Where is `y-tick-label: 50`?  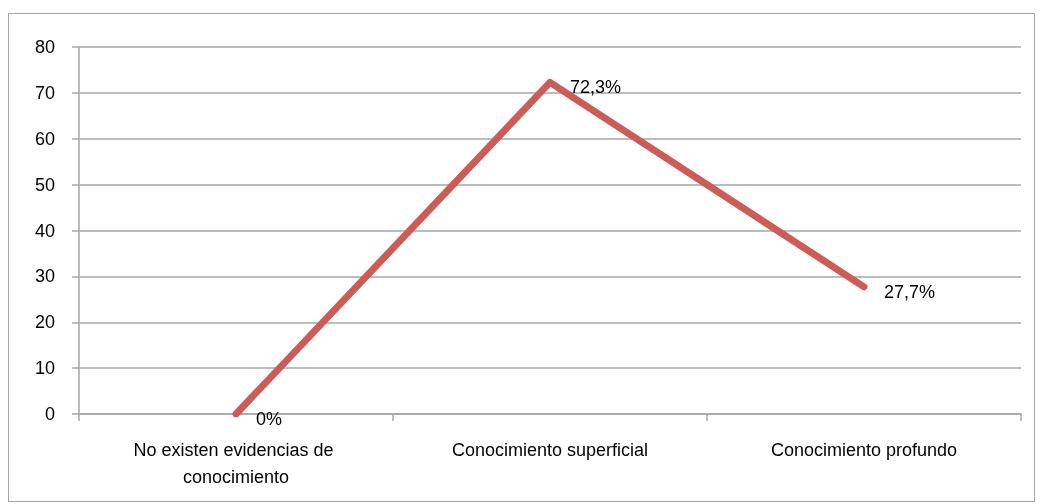
y-tick-label: 50 is located at coordinates (44, 184).